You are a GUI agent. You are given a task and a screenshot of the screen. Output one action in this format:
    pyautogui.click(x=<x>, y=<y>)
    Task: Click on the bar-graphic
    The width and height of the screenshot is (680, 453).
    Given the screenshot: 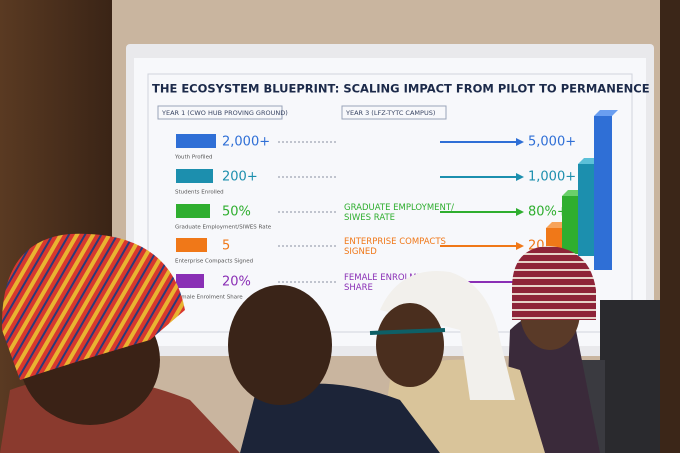 What is the action you would take?
    pyautogui.click(x=582, y=190)
    